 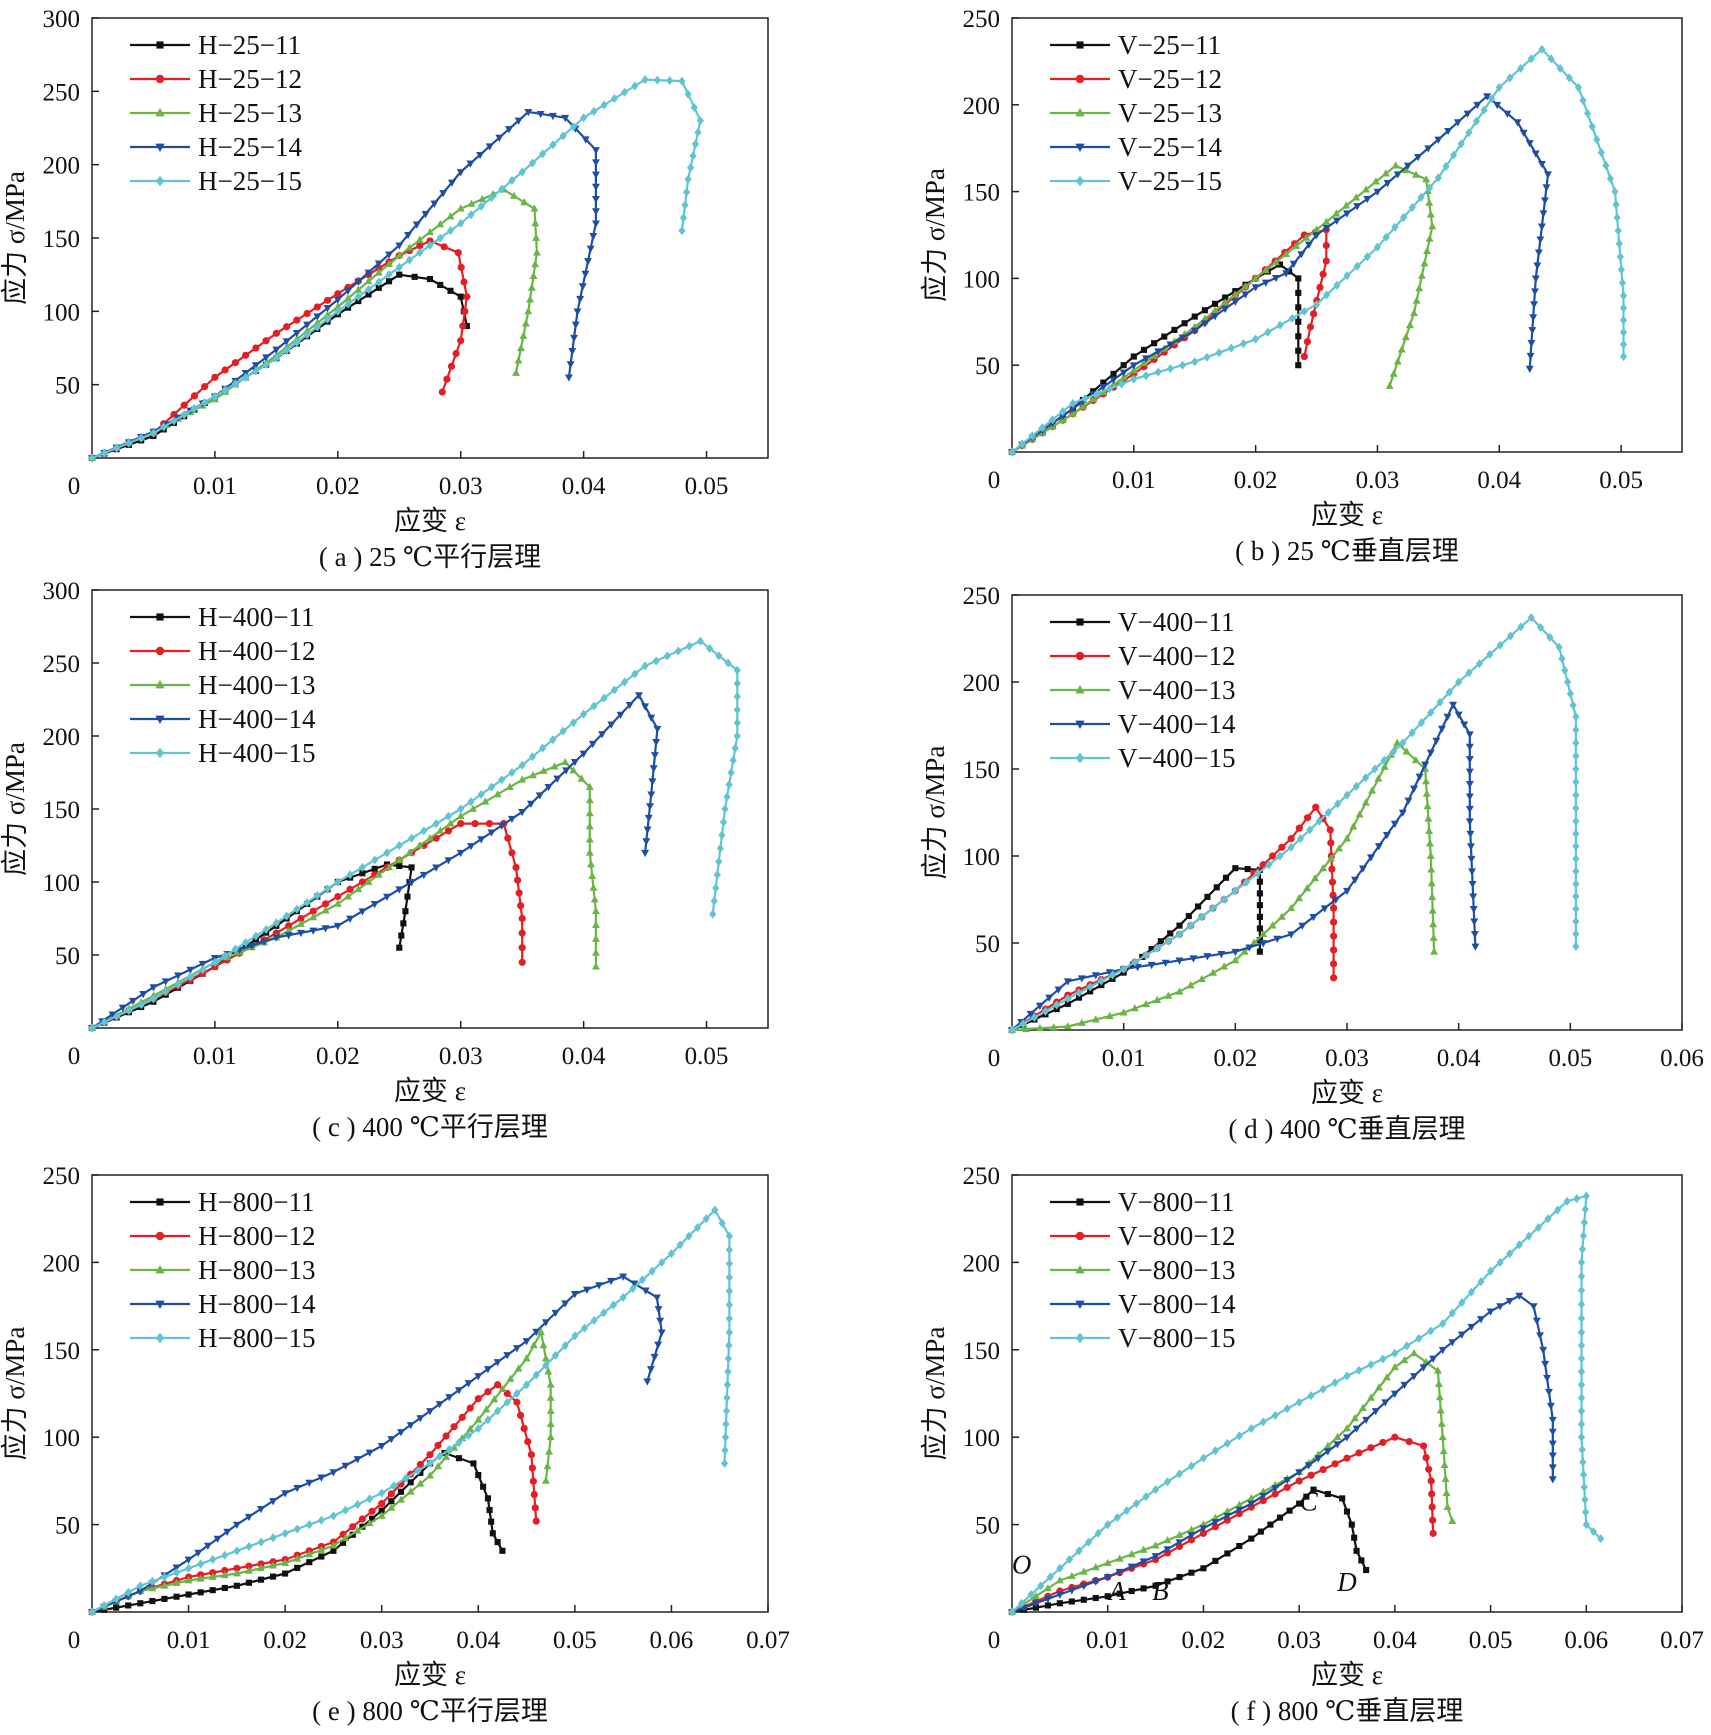 What do you see at coordinates (1170, 79) in the screenshot?
I see `legend-label: V−25−12` at bounding box center [1170, 79].